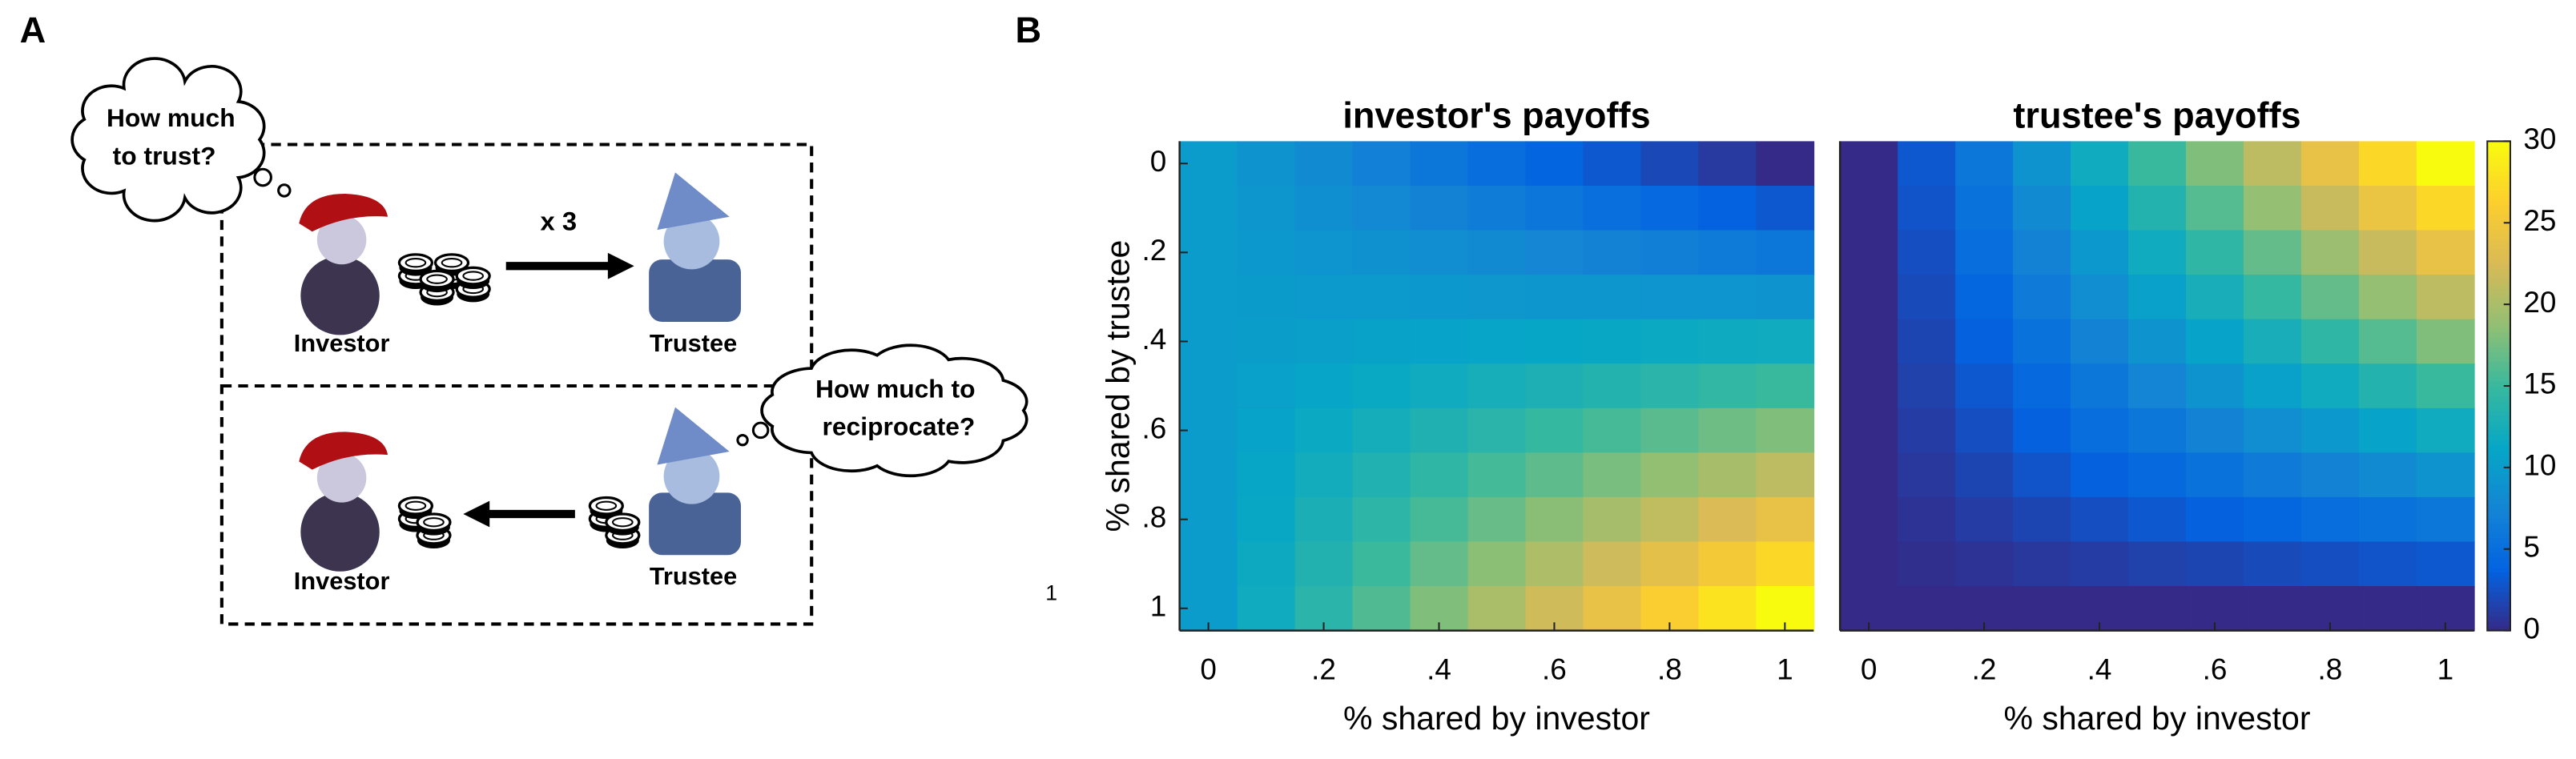 Image resolution: width=2576 pixels, height=759 pixels. I want to click on chart-title: investor's payoffs, so click(1496, 115).